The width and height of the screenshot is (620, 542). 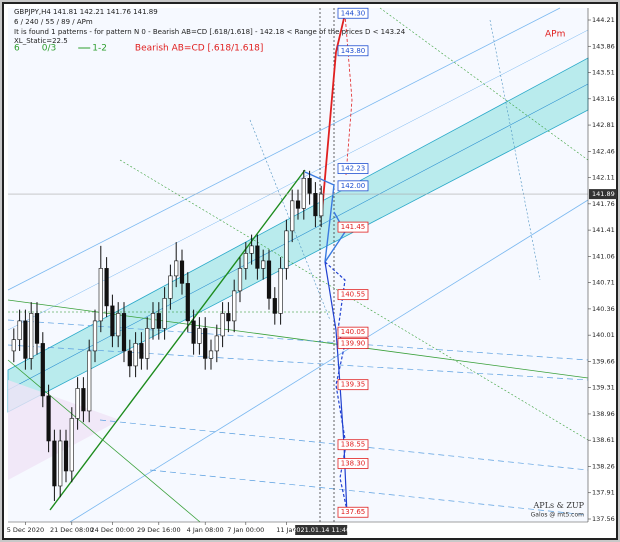 I want to click on header-line: GBPJPY,H4 141.81 142.21 141.76 141.89, so click(x=86, y=12).